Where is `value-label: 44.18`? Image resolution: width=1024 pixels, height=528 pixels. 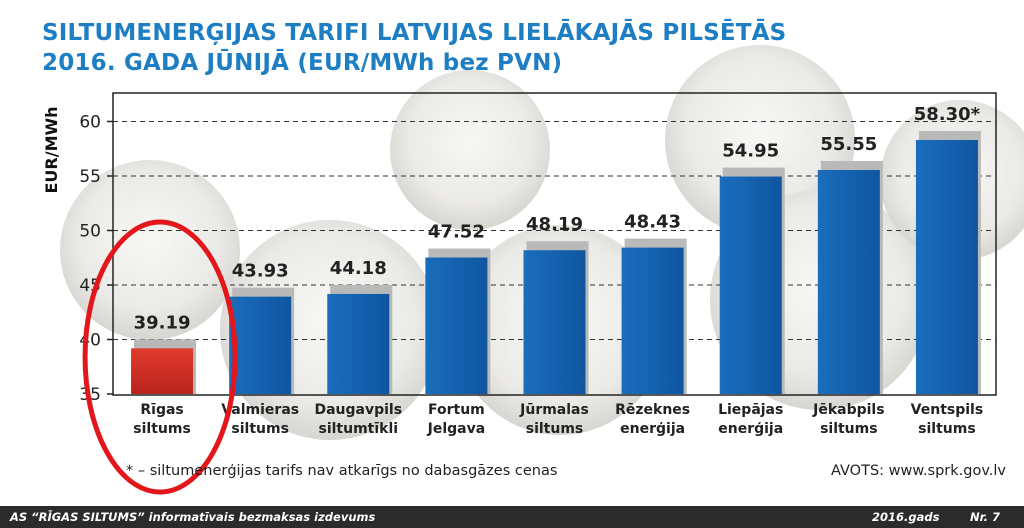 value-label: 44.18 is located at coordinates (358, 268).